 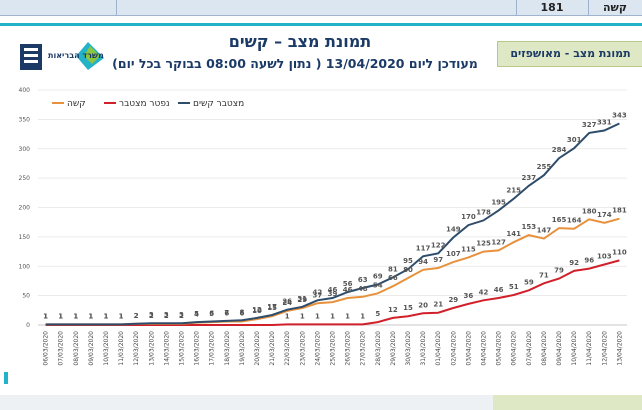 I want to click on left-accent-mark, so click(x=6, y=378).